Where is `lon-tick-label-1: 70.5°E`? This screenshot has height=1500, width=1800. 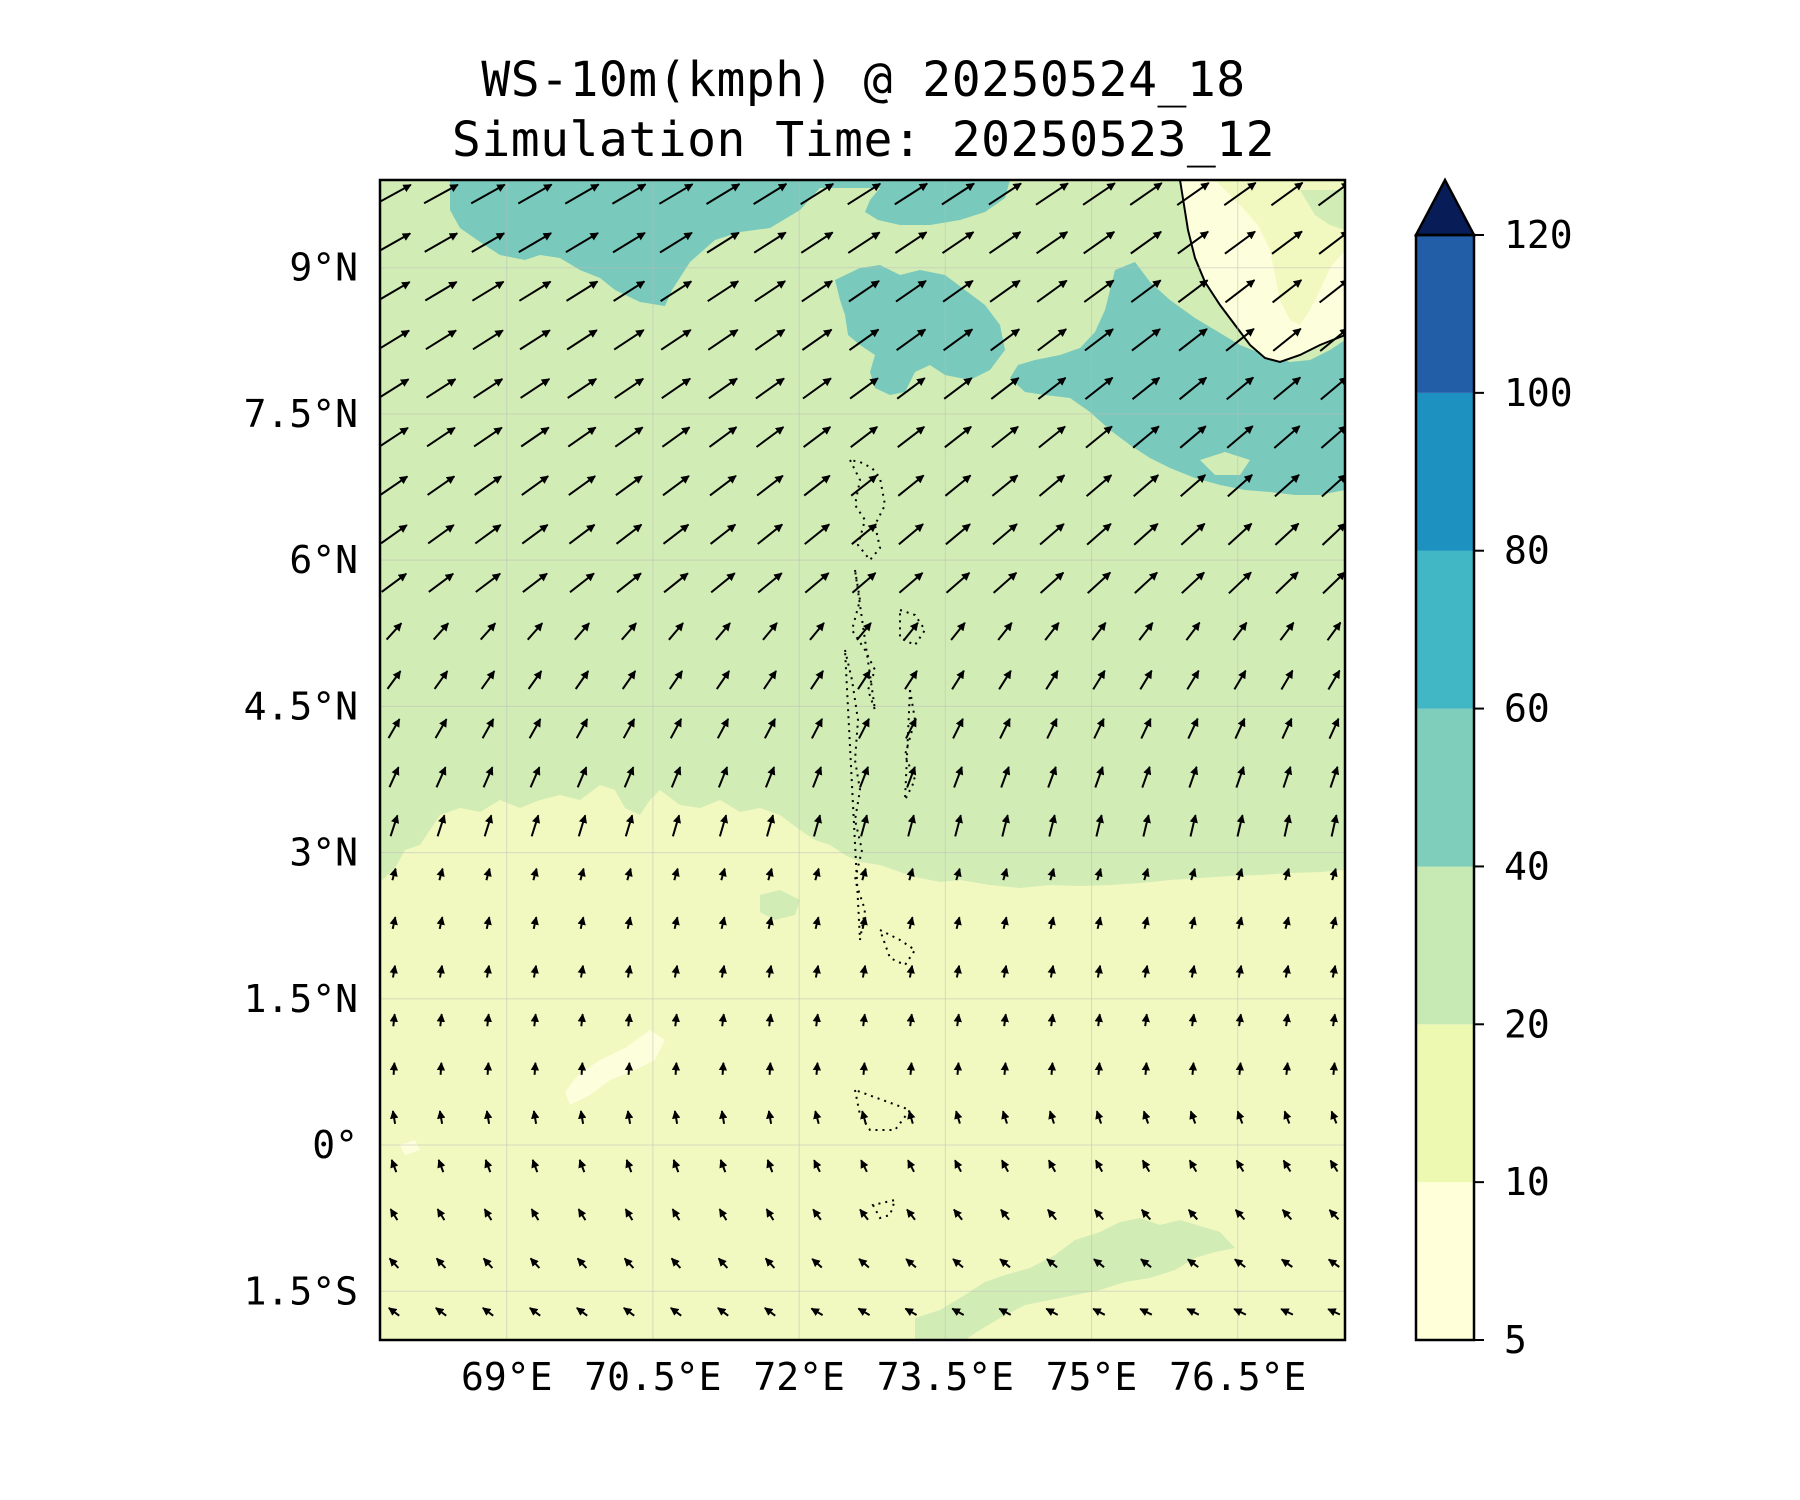
lon-tick-label-1: 70.5°E is located at coordinates (652, 1377).